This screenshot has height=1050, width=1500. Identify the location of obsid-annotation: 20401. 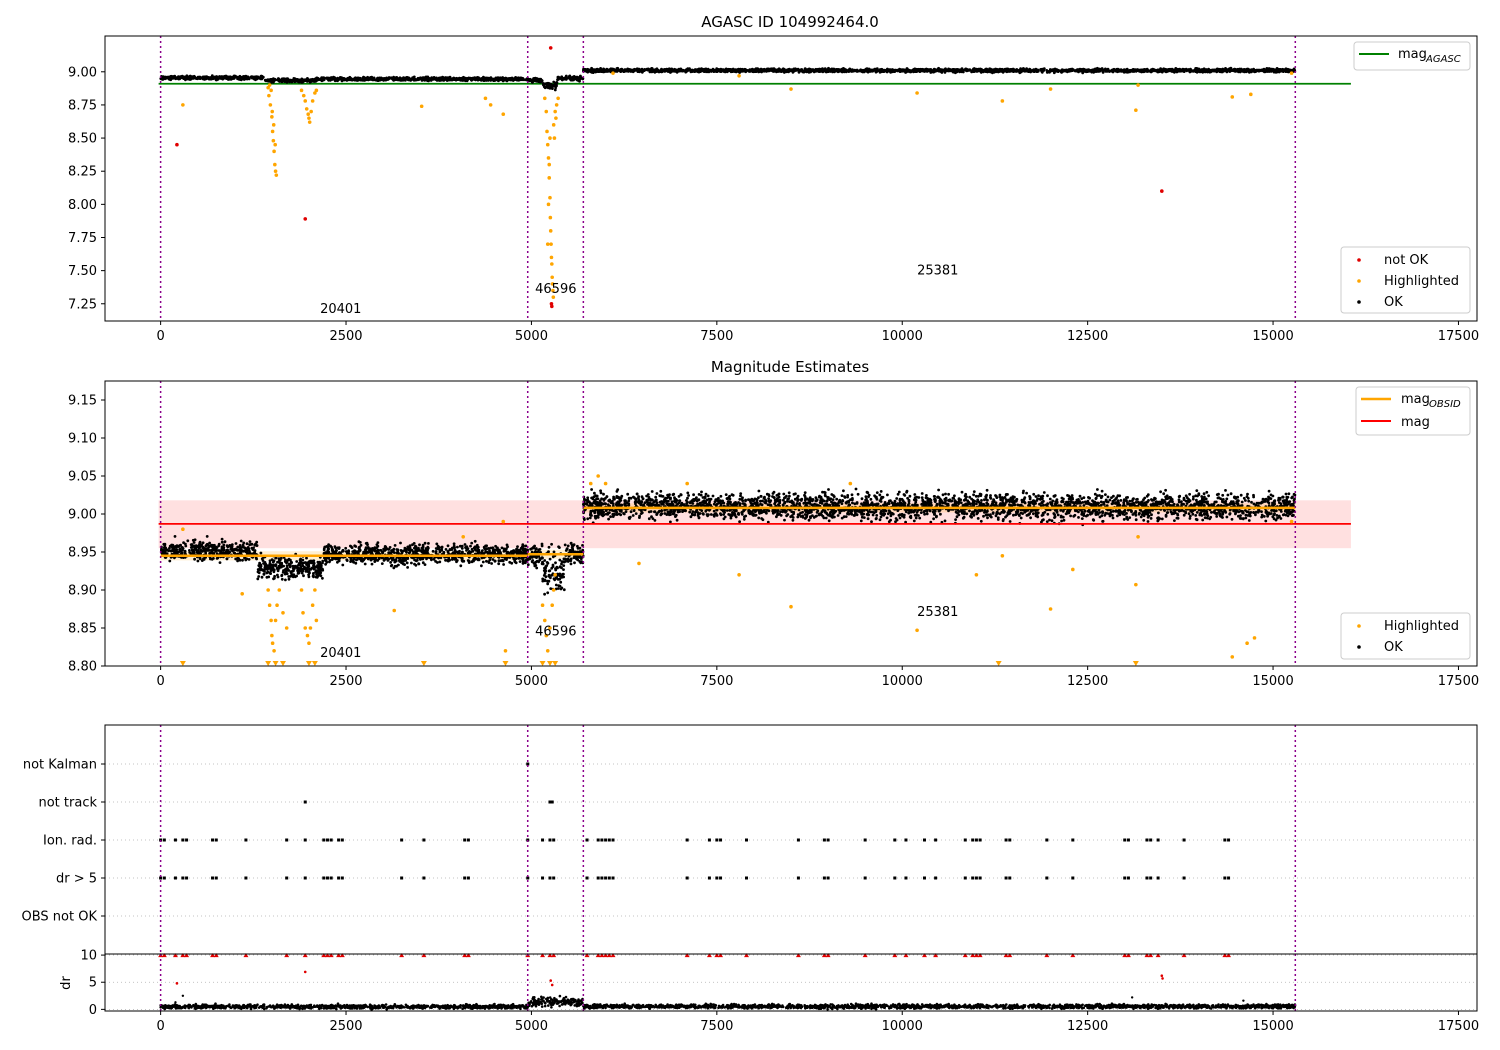
(340, 309).